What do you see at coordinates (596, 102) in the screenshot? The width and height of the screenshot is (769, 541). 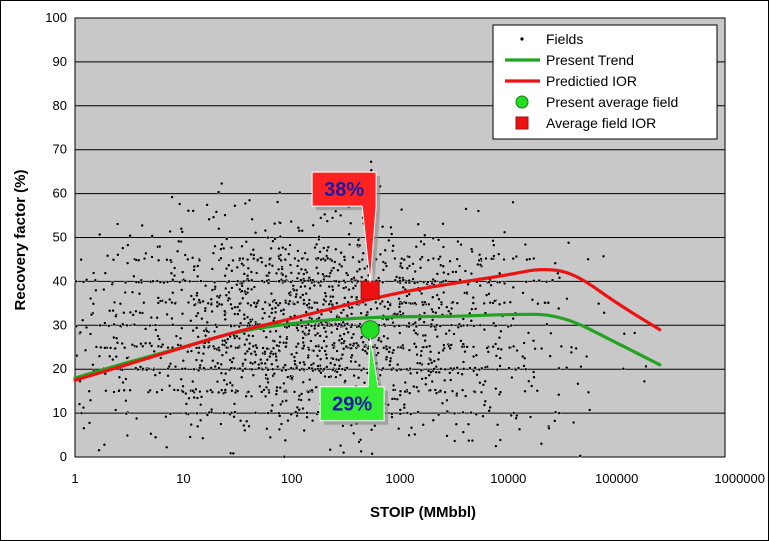 I see `legend-item: Present average field` at bounding box center [596, 102].